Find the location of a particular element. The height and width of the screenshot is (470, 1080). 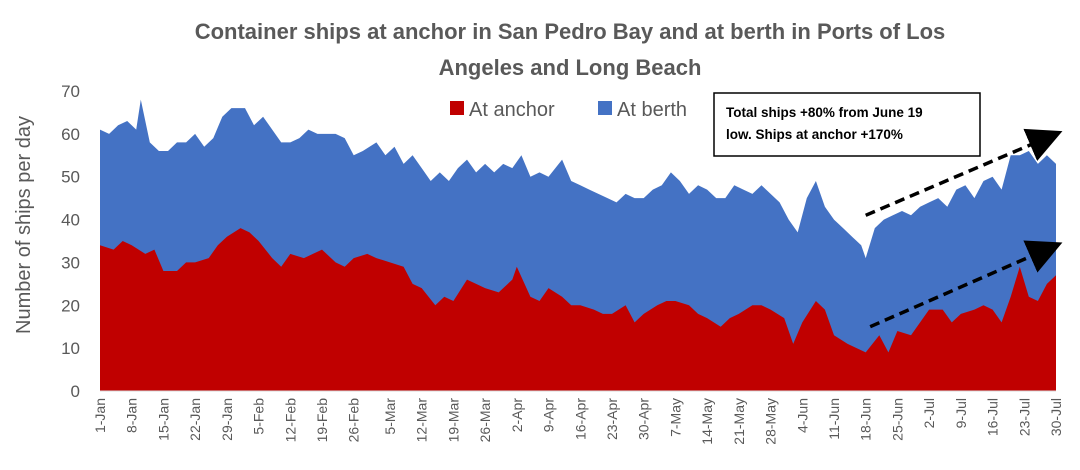

annotation-text-line-1: Total ships +80% from June 19 is located at coordinates (824, 112).